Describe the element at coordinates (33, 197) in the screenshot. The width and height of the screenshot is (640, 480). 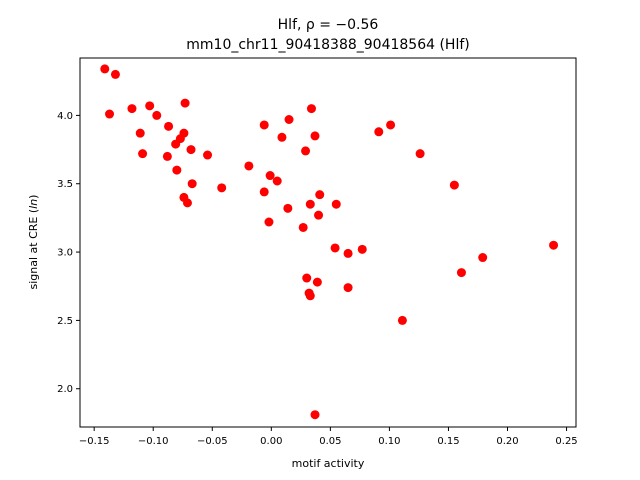
I see `y-axis-label-end: )` at that location.